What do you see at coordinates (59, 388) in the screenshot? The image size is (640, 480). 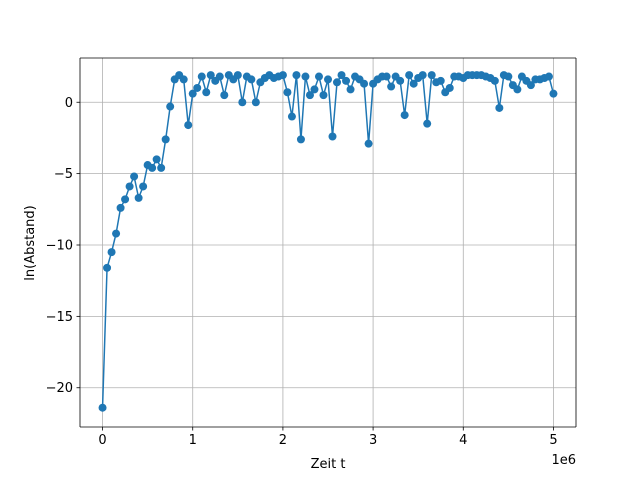 I see `y-tick-label: −20` at bounding box center [59, 388].